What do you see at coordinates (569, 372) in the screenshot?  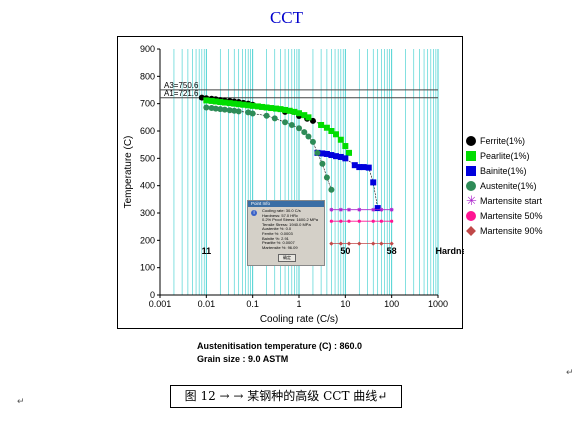 I see `paragraph-mark: ↵` at bounding box center [569, 372].